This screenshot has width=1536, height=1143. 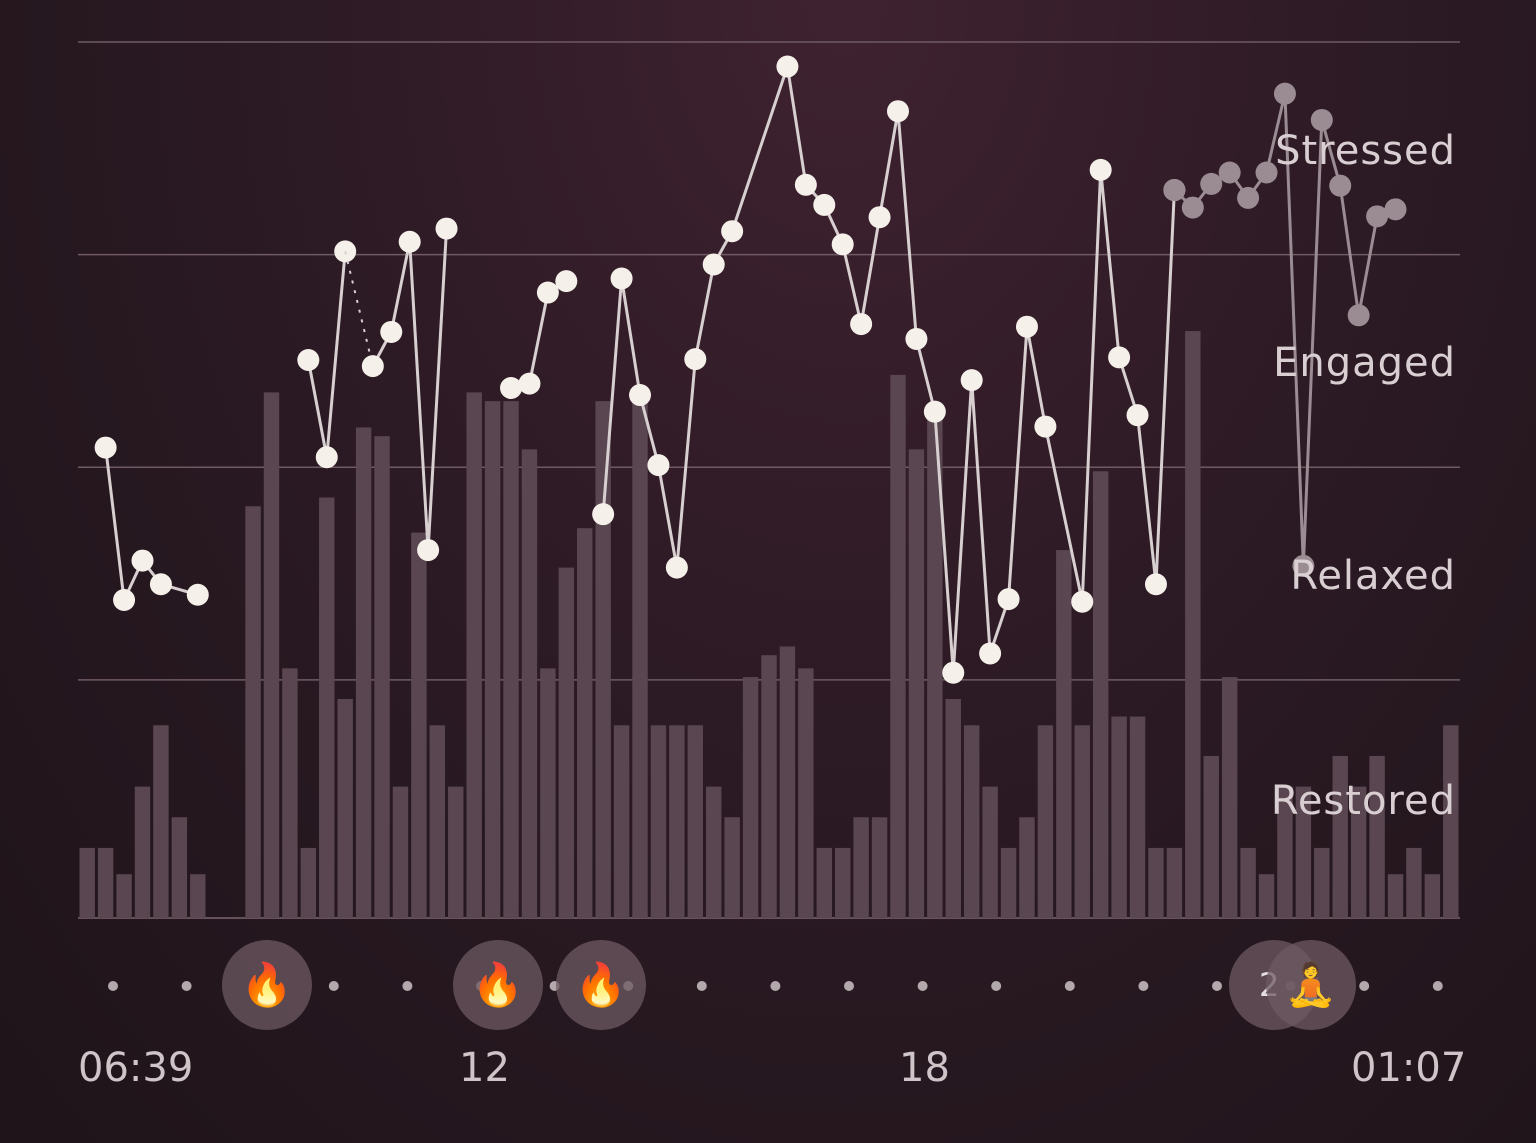 What do you see at coordinates (1365, 151) in the screenshot?
I see `zone-label-stressed: Stressed` at bounding box center [1365, 151].